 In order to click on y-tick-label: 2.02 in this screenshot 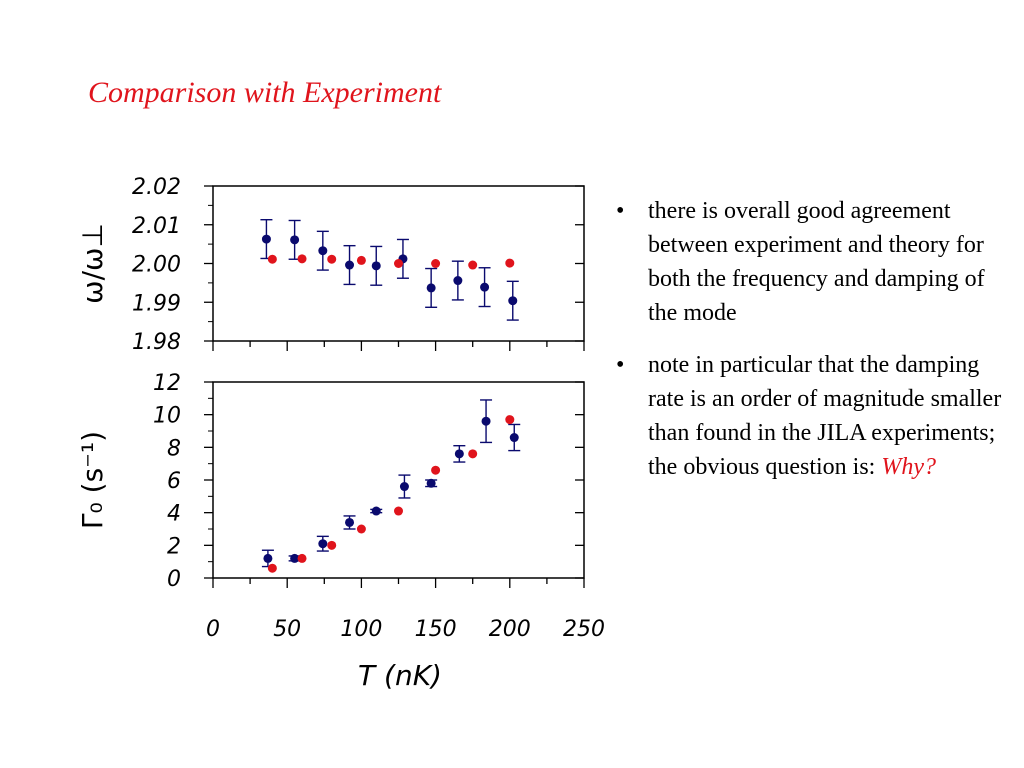, I will do `click(156, 187)`.